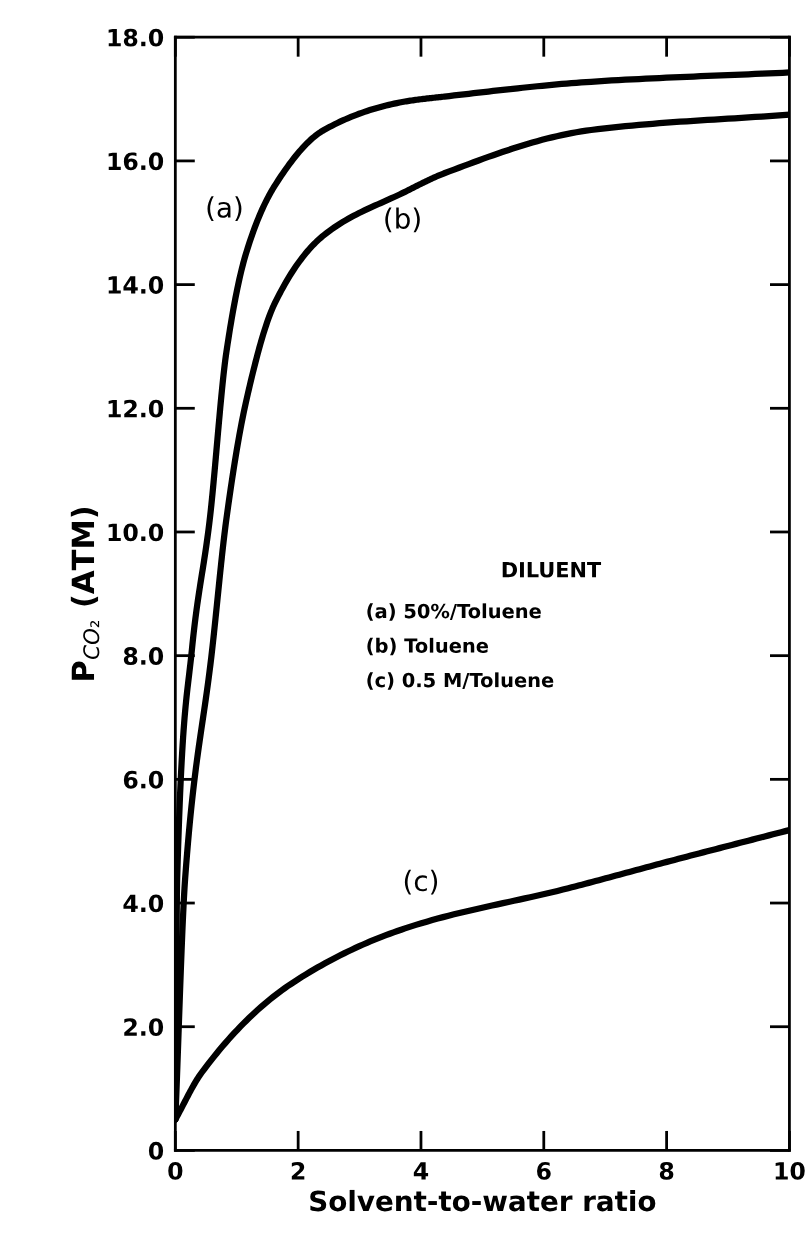  Describe the element at coordinates (136, 37) in the screenshot. I see `y-tick-label: 18.0` at that location.